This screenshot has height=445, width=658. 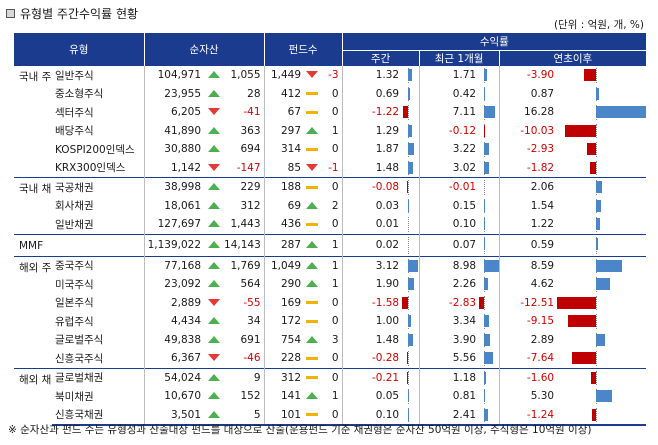 I want to click on month-return: 1.18, so click(x=449, y=377).